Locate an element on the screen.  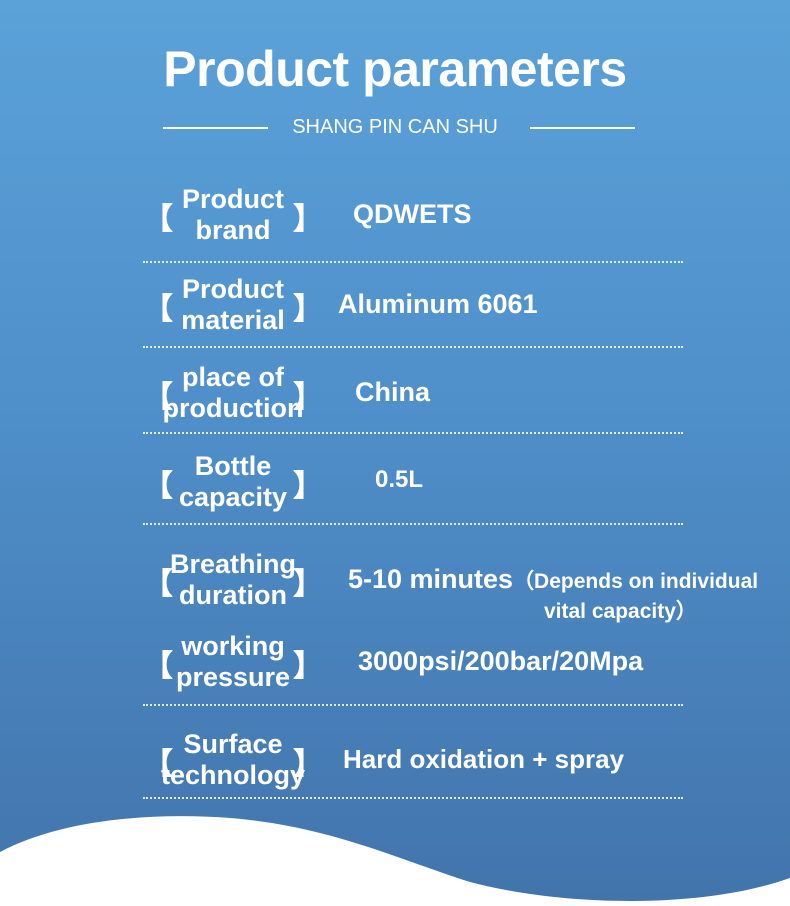
value-text: China is located at coordinates (393, 392).